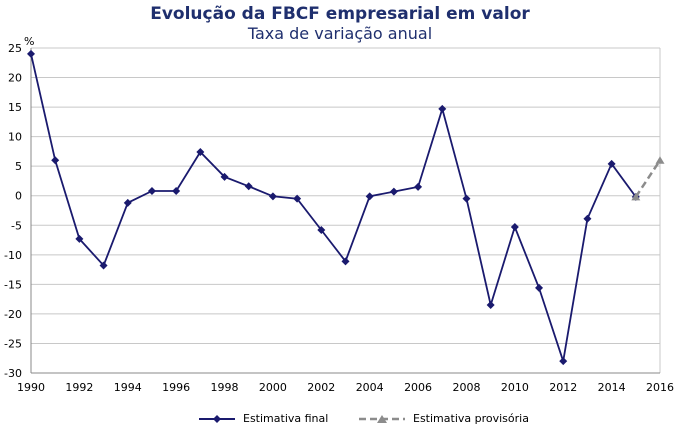  What do you see at coordinates (340, 14) in the screenshot?
I see `chart-title: Evolução da FBCF empresarial em valor` at bounding box center [340, 14].